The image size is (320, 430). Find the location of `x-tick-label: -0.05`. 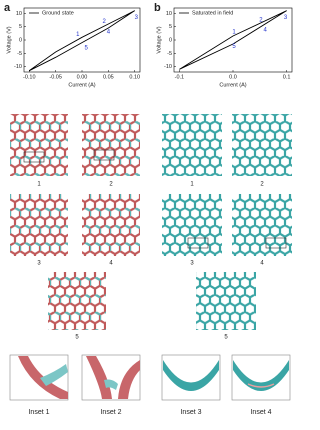

x-tick-label: -0.05 is located at coordinates (55, 77).